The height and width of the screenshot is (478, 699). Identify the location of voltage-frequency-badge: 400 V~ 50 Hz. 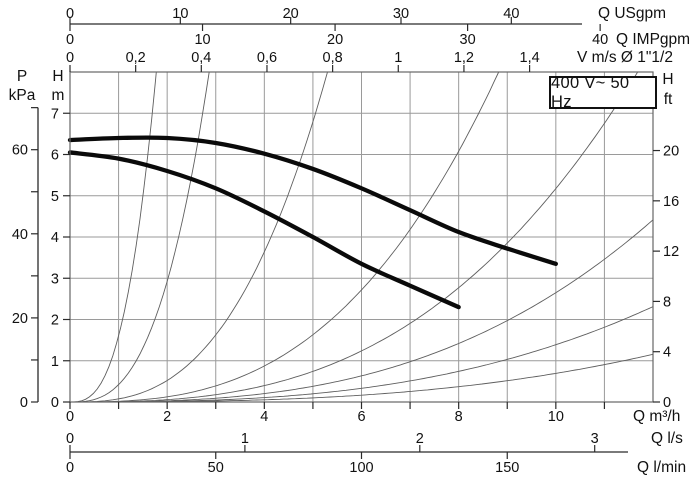
(603, 92).